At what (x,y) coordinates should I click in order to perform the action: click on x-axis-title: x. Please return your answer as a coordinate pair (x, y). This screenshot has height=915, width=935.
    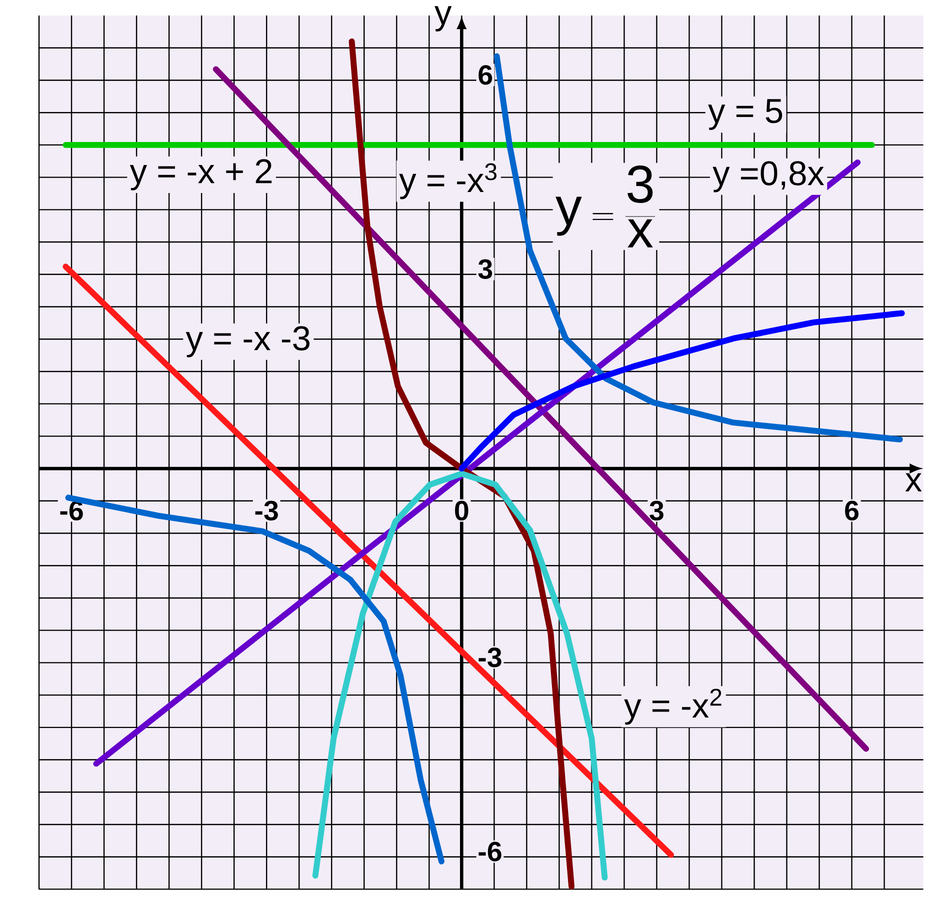
    Looking at the image, I should click on (913, 482).